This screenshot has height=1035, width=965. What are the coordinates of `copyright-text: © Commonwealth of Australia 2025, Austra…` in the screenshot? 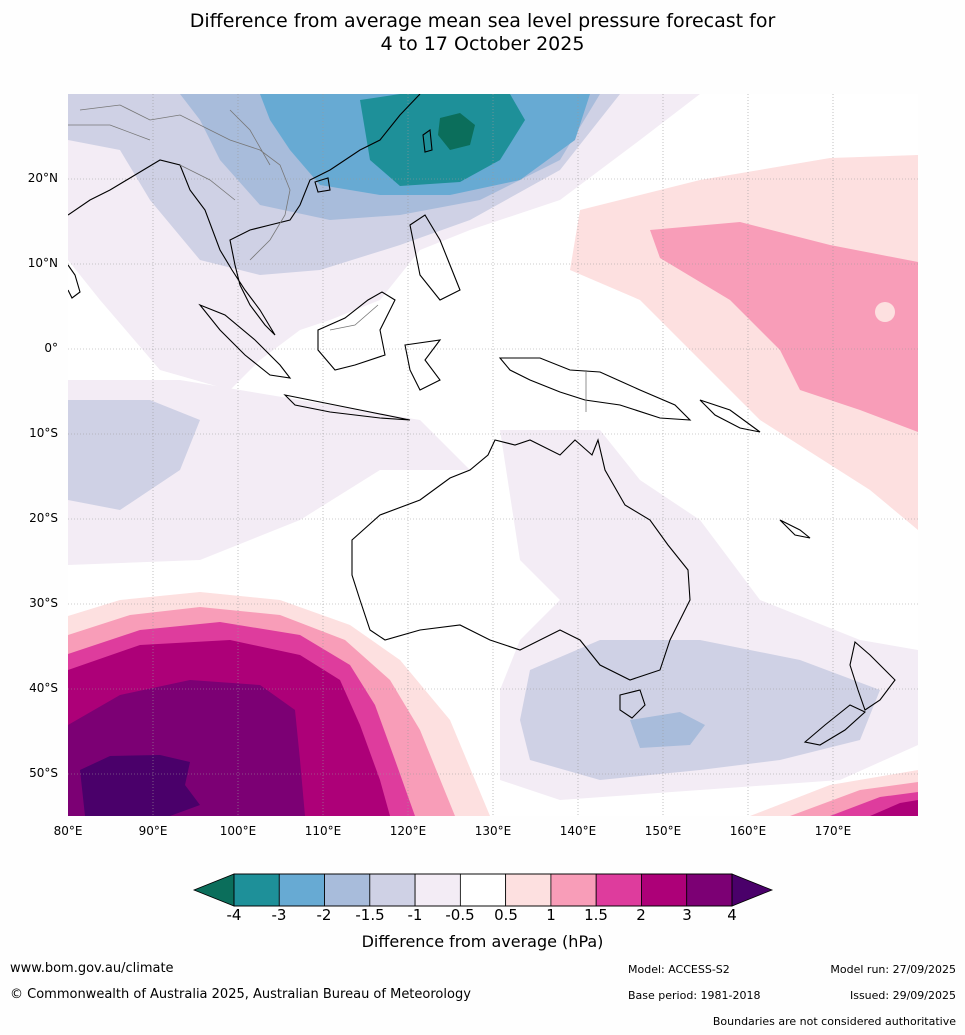 It's located at (240, 994).